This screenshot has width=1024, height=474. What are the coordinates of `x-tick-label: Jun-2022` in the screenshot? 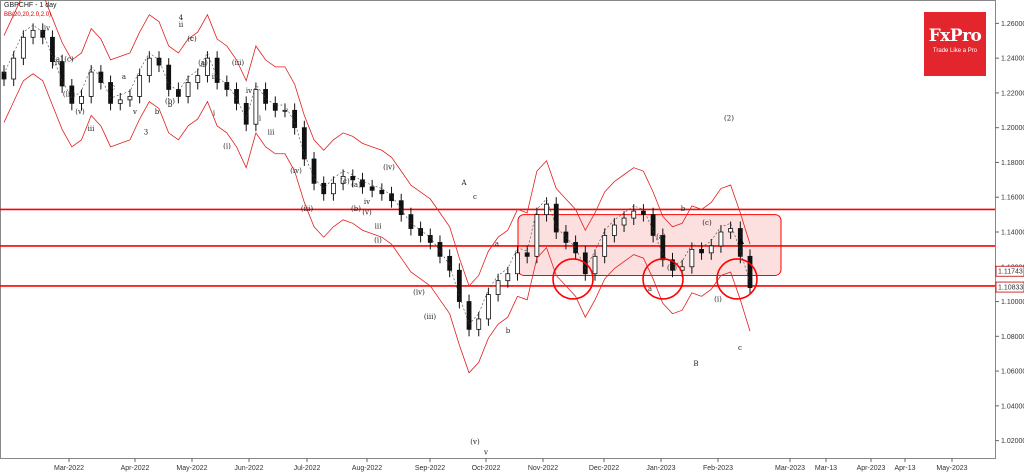 It's located at (248, 468).